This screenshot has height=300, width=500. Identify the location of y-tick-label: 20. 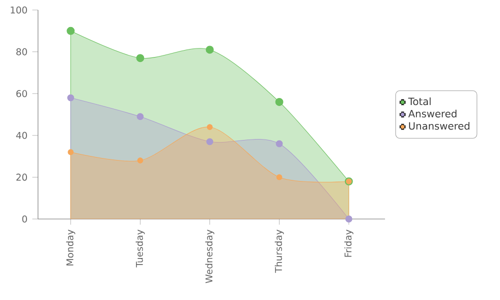
(21, 177).